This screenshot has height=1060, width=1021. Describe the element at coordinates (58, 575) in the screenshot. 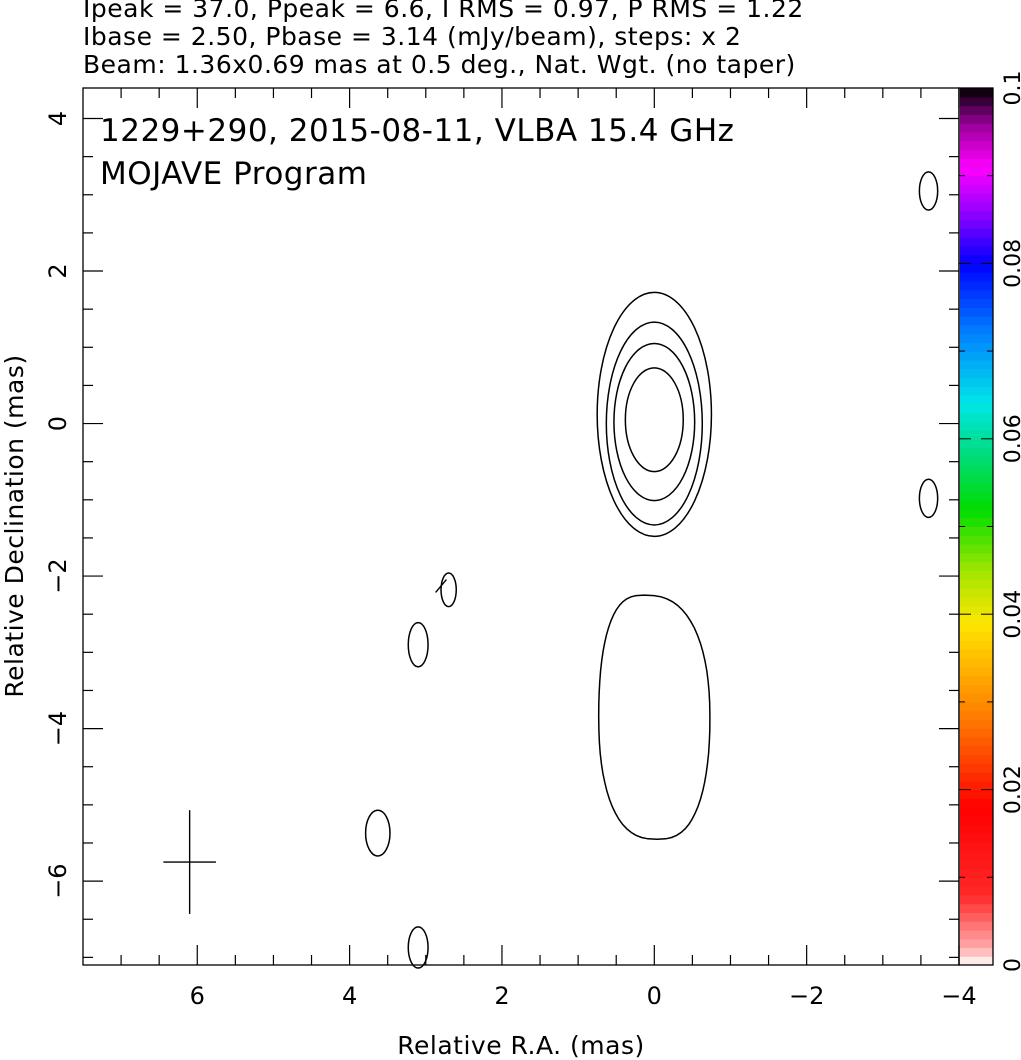

I see `y-tick-label: −2` at that location.